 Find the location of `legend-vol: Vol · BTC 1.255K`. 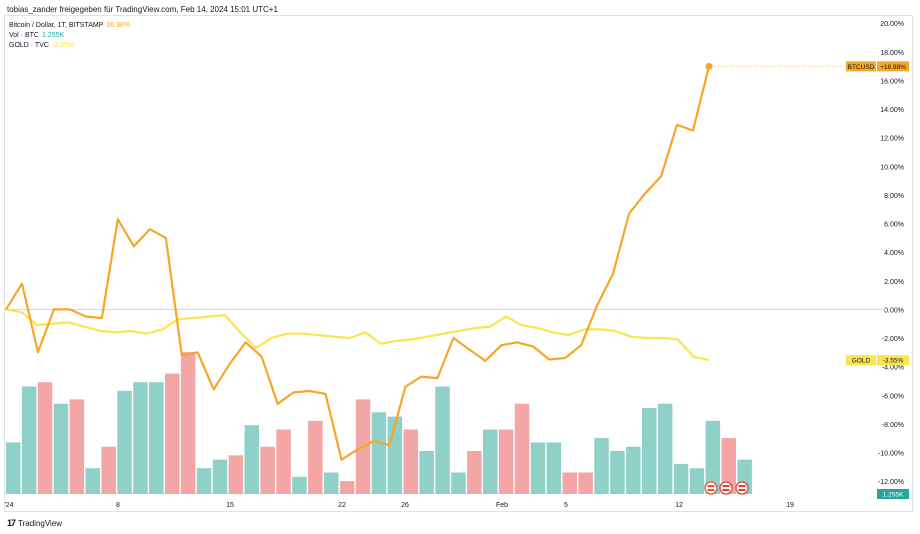

legend-vol: Vol · BTC 1.255K is located at coordinates (69, 36).